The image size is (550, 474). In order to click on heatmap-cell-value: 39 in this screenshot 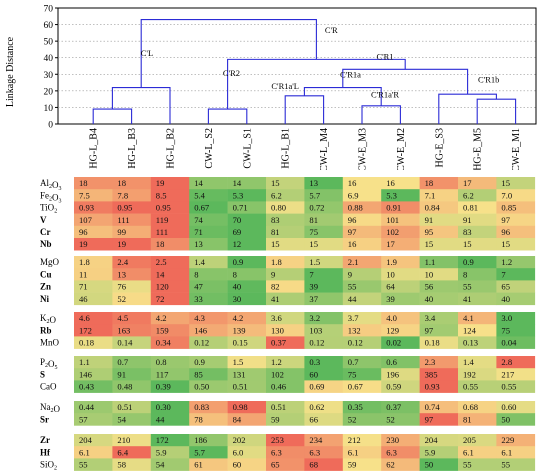, I will do `click(390, 299)`.